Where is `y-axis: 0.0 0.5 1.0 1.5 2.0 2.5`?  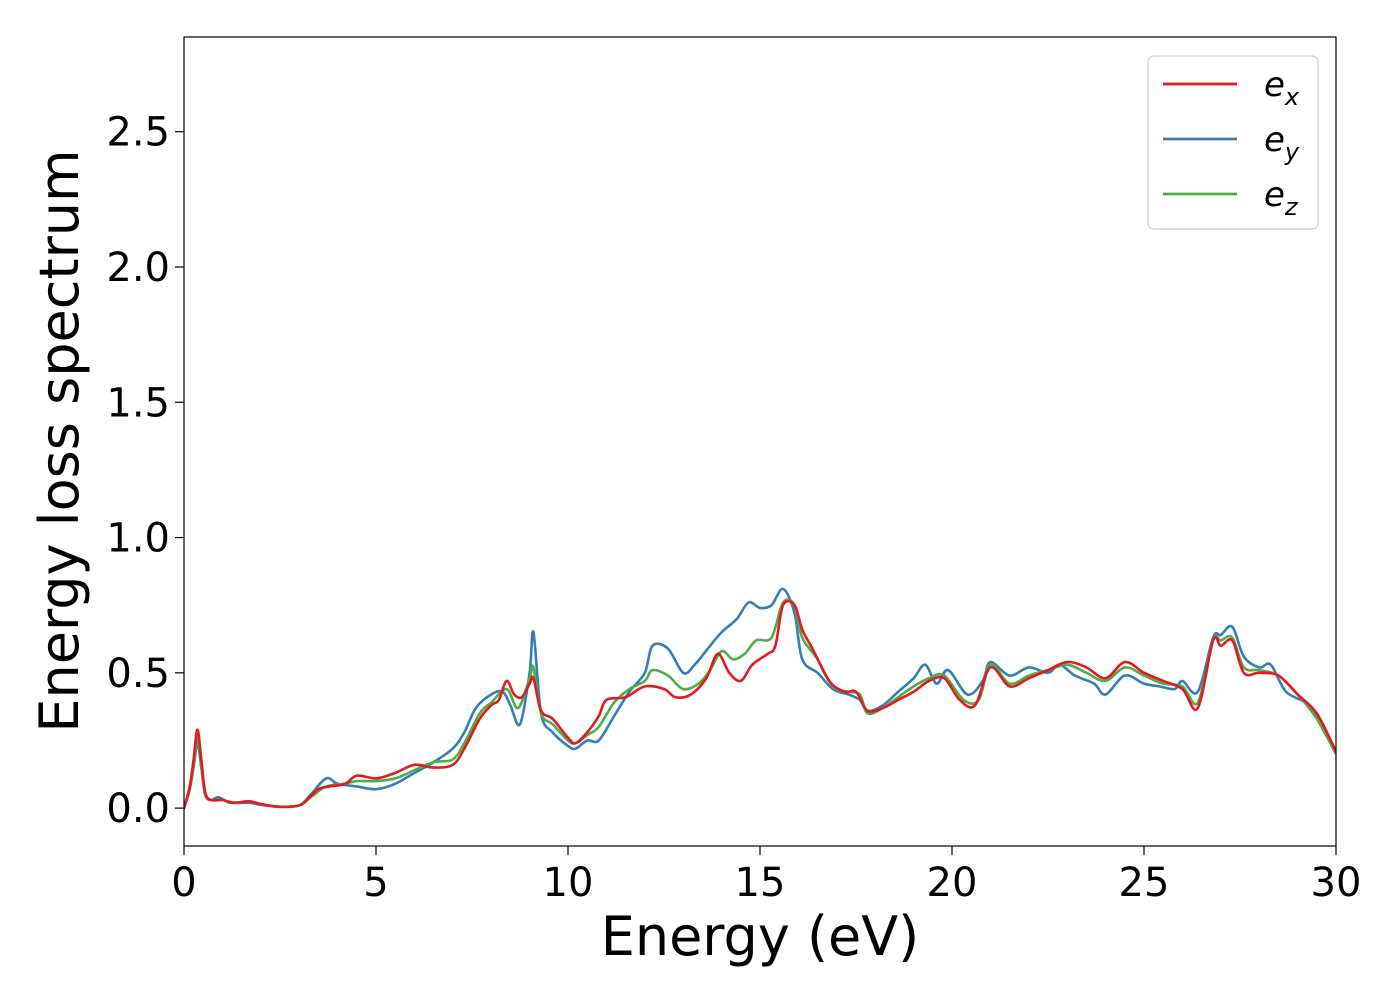
y-axis: 0.0 0.5 1.0 1.5 2.0 2.5 is located at coordinates (145, 471).